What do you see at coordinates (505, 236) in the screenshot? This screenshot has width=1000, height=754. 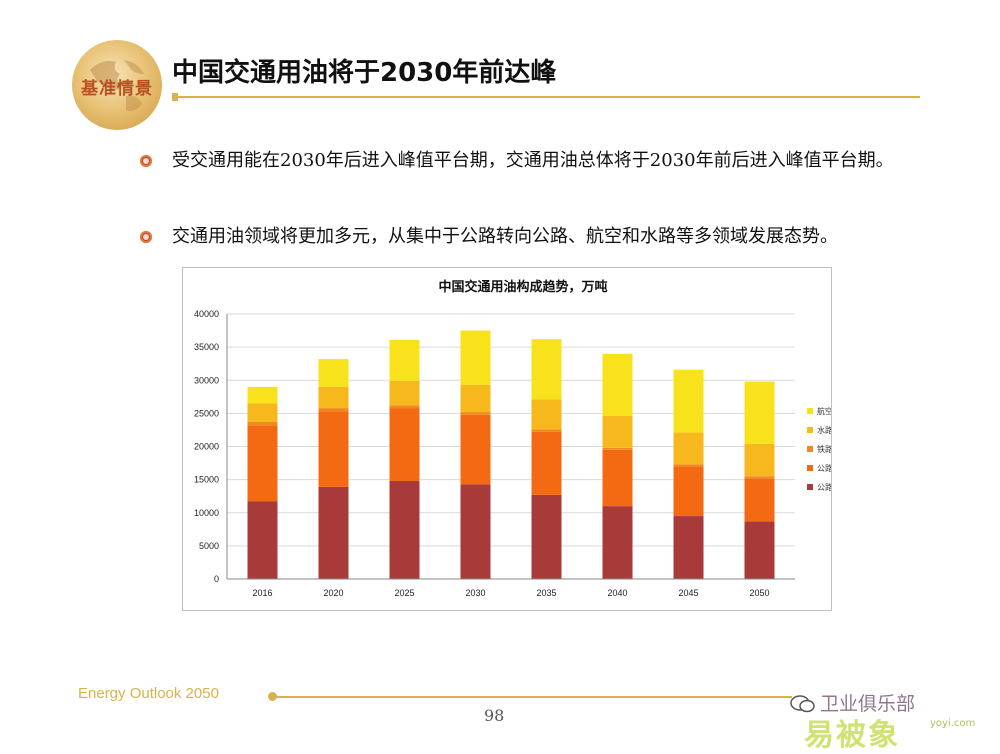 I see `bullet-text-2: 交通用油领域将更加多元，从集中于公路转向公路、航空和水路等多领域发展态势。` at bounding box center [505, 236].